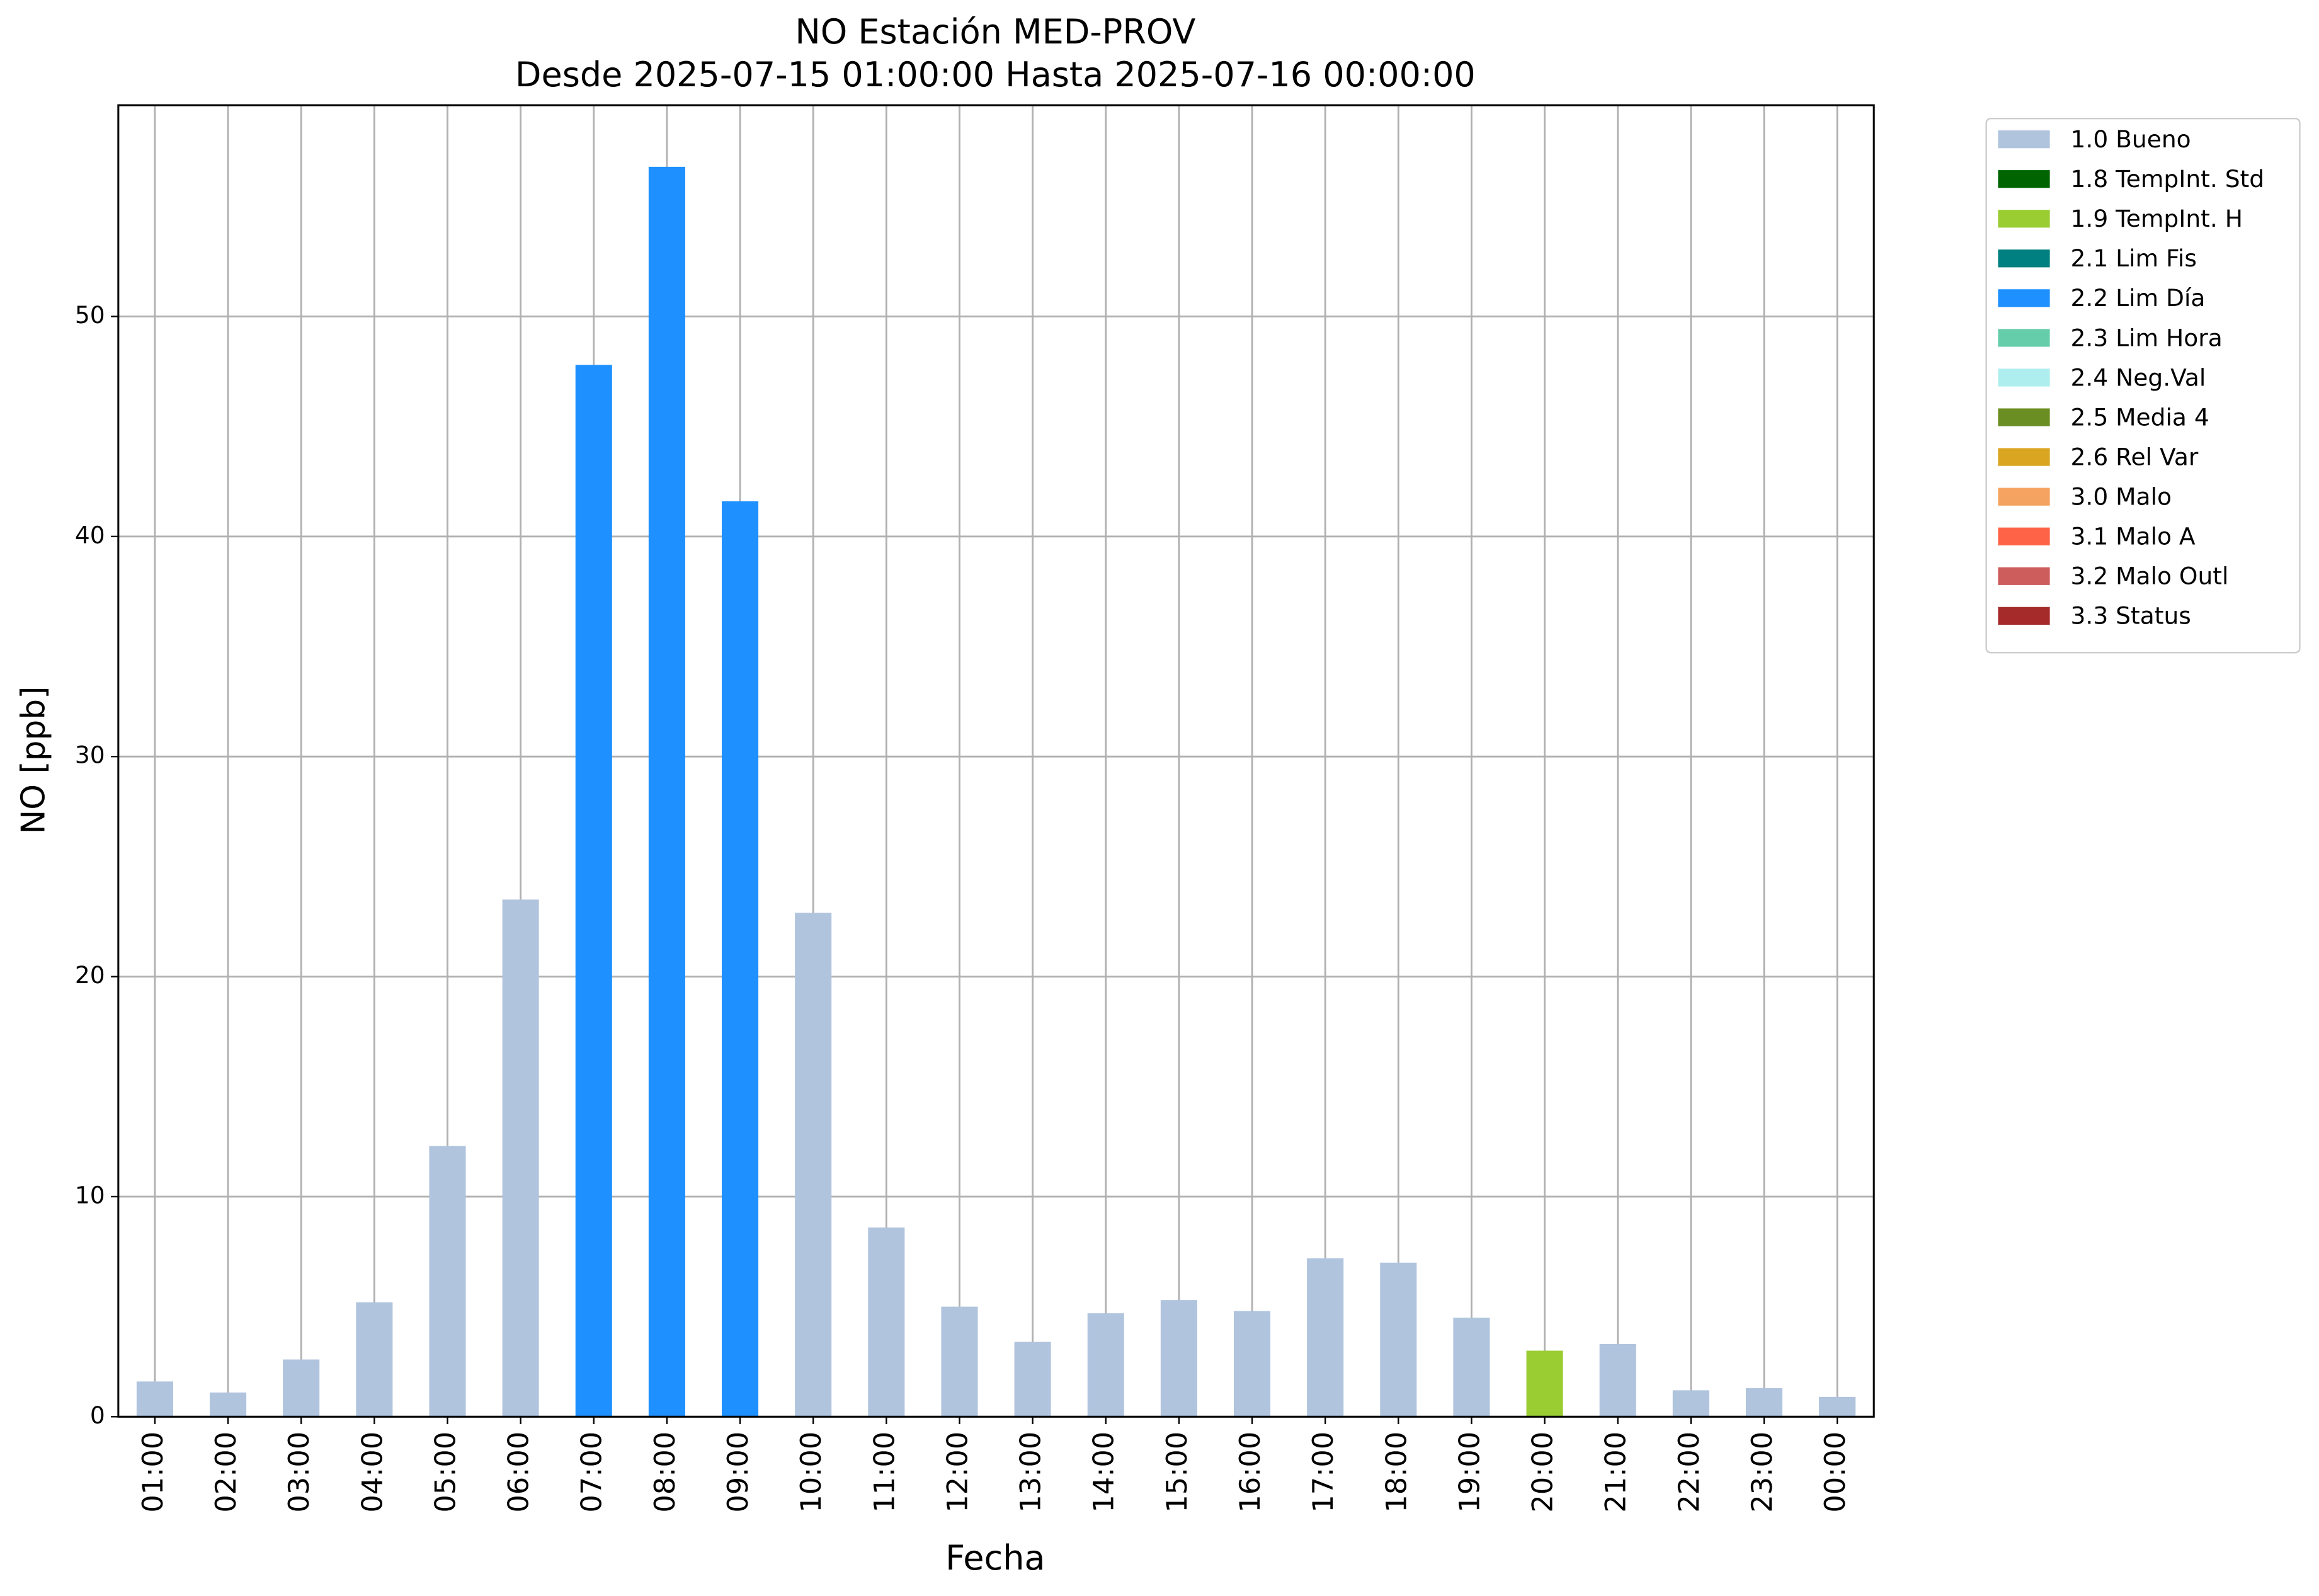 The height and width of the screenshot is (1596, 2319). Describe the element at coordinates (1469, 1472) in the screenshot. I see `x-tick-label: 19:00` at that location.